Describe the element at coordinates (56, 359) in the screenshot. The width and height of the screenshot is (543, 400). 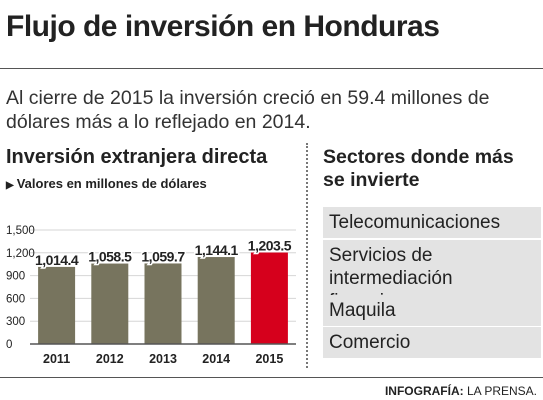
I see `x-tick-label: 2011` at that location.